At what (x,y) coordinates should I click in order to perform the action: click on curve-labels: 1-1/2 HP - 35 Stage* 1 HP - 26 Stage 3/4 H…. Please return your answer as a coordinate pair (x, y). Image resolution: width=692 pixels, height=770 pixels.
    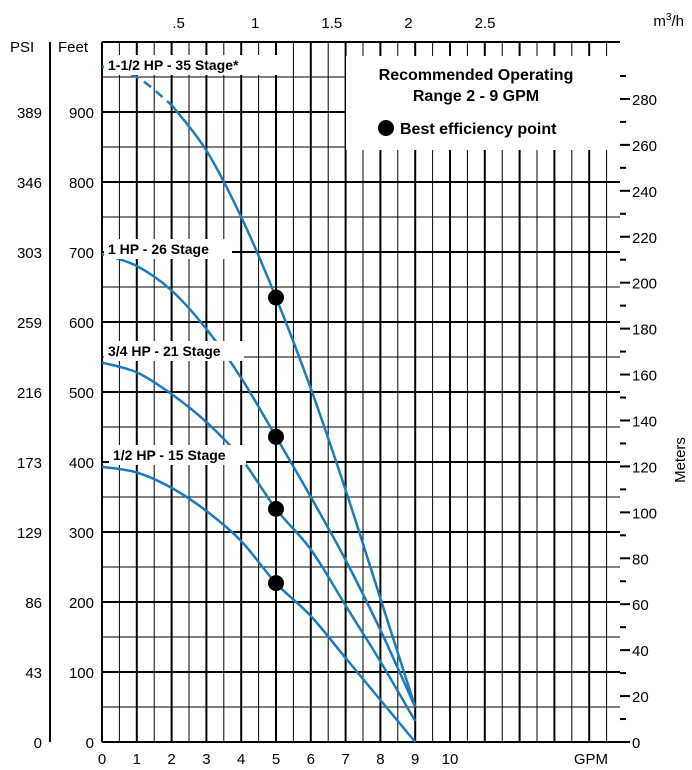
    Looking at the image, I should click on (191, 260).